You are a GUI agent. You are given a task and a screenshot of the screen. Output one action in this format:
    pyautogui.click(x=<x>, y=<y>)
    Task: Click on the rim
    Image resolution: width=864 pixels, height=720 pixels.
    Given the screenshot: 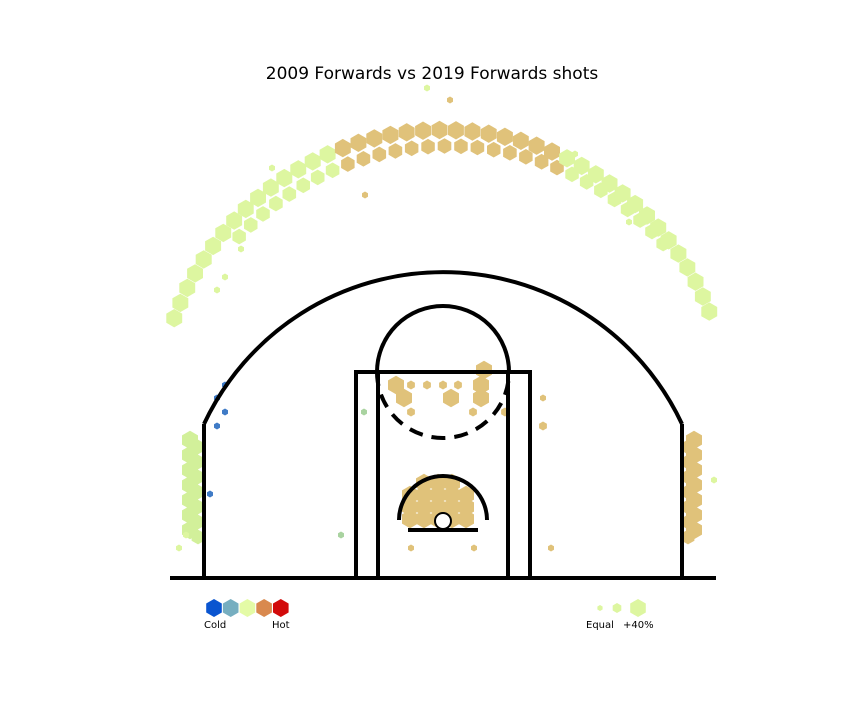 What is the action you would take?
    pyautogui.click(x=443, y=521)
    